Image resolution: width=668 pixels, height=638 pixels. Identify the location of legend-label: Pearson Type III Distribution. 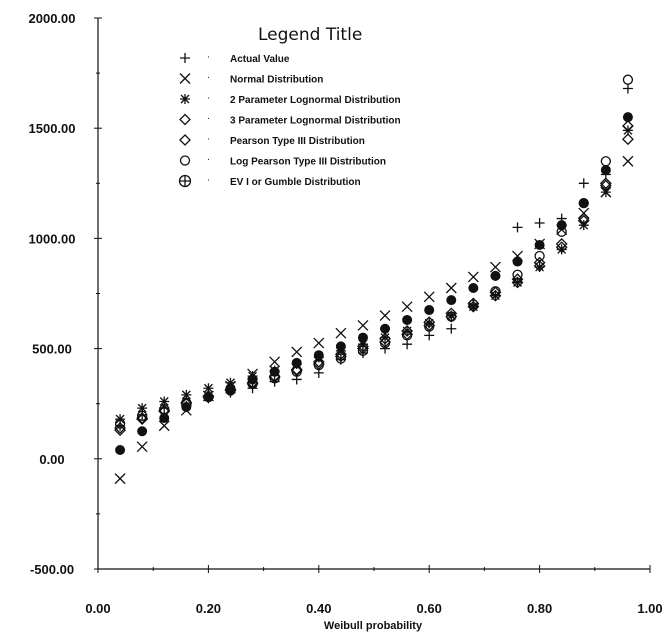
(297, 141).